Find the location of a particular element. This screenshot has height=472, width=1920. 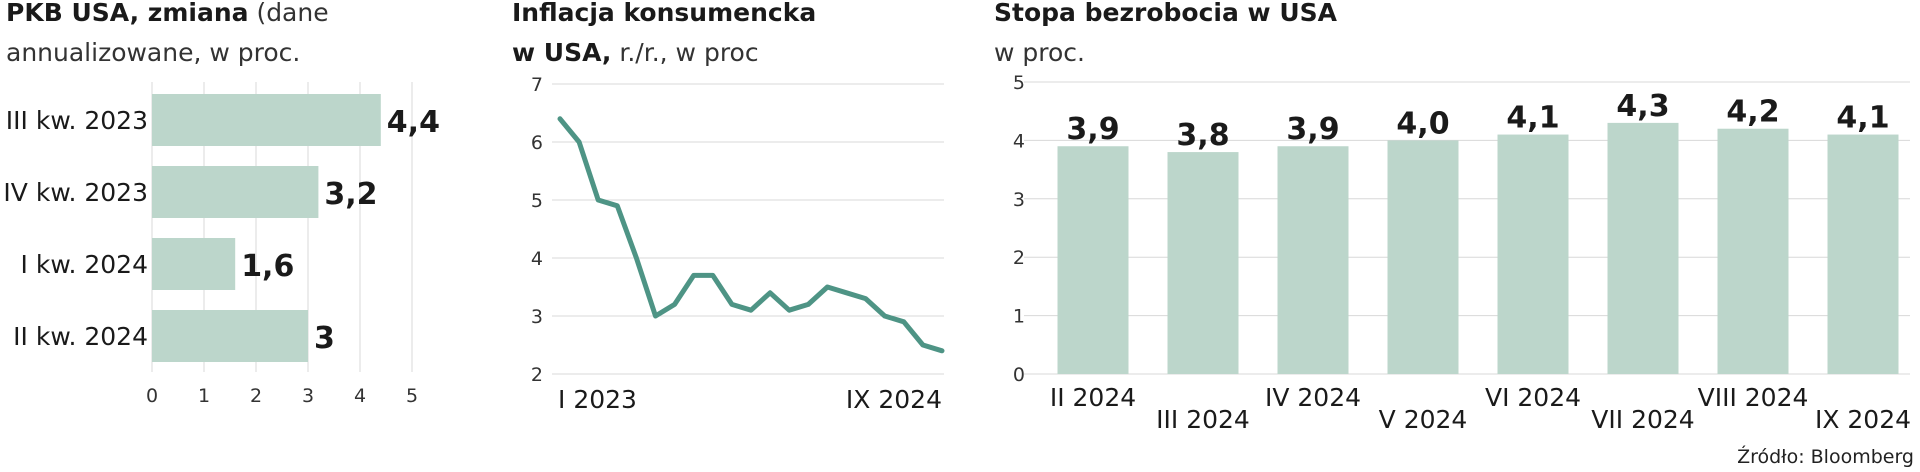

category-label: IX 2024 is located at coordinates (1863, 419).